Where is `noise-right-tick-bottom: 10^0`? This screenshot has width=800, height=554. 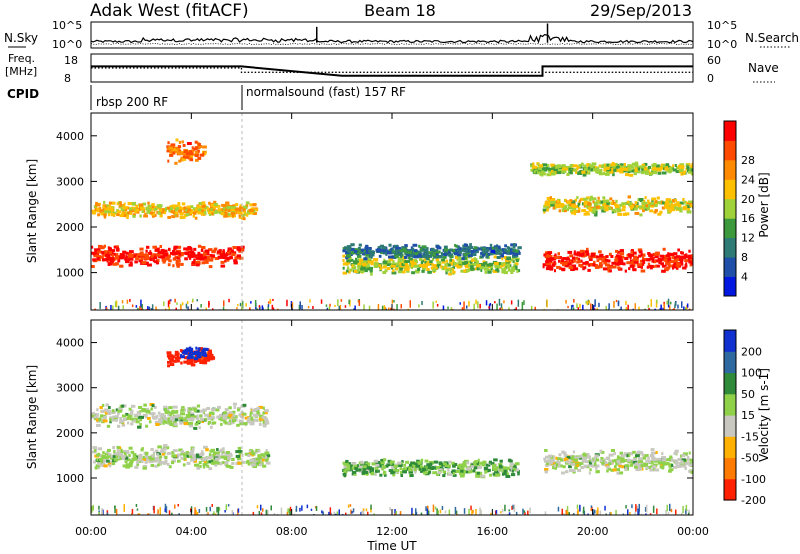
noise-right-tick-bottom: 10^0 is located at coordinates (722, 44).